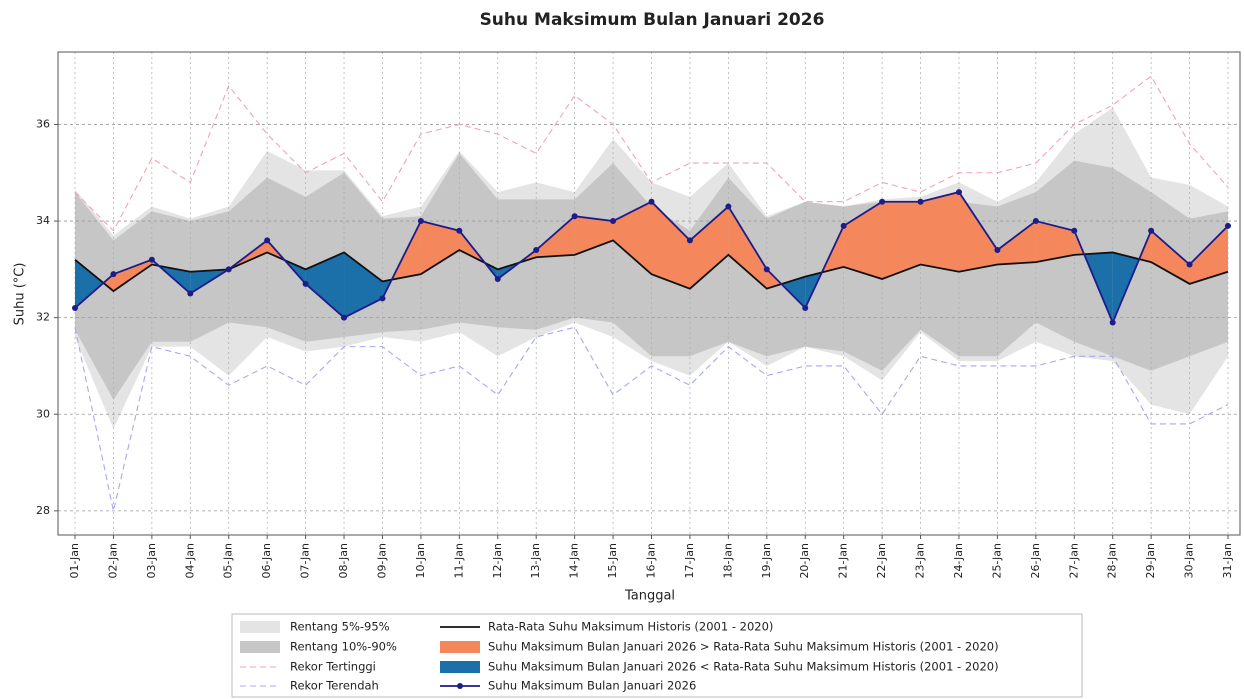 The image size is (1244, 699). I want to click on x-tick-label: 20-Jan, so click(804, 561).